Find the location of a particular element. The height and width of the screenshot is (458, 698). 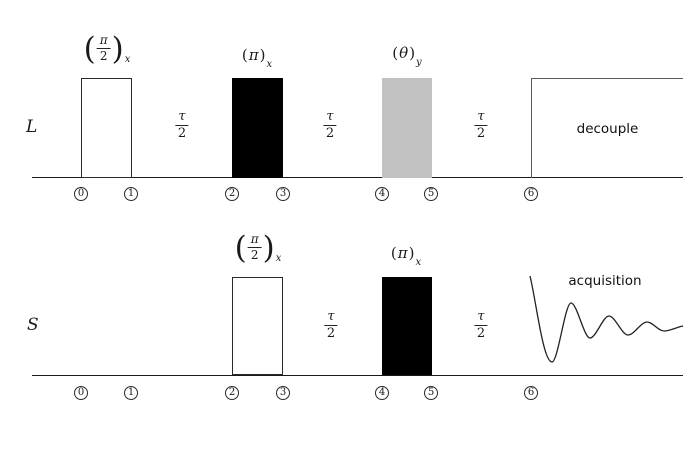

time-marker-L-5: 5 is located at coordinates (431, 194).